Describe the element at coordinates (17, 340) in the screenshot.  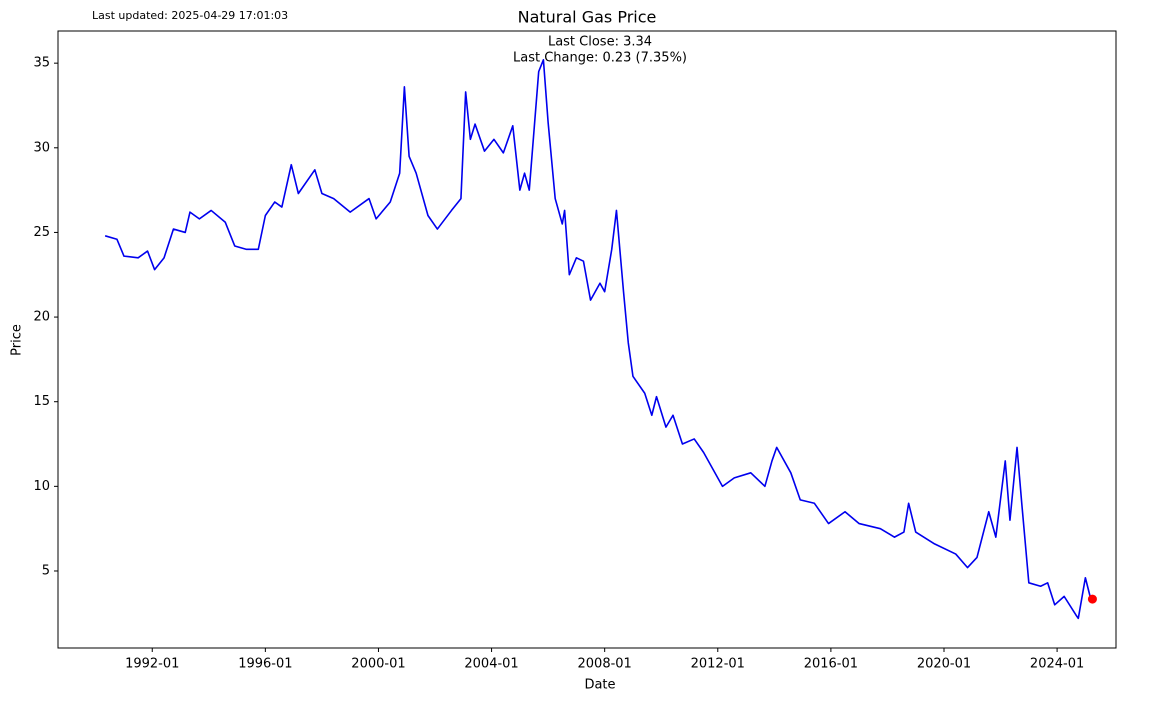
I see `y-axis-label: Price` at that location.